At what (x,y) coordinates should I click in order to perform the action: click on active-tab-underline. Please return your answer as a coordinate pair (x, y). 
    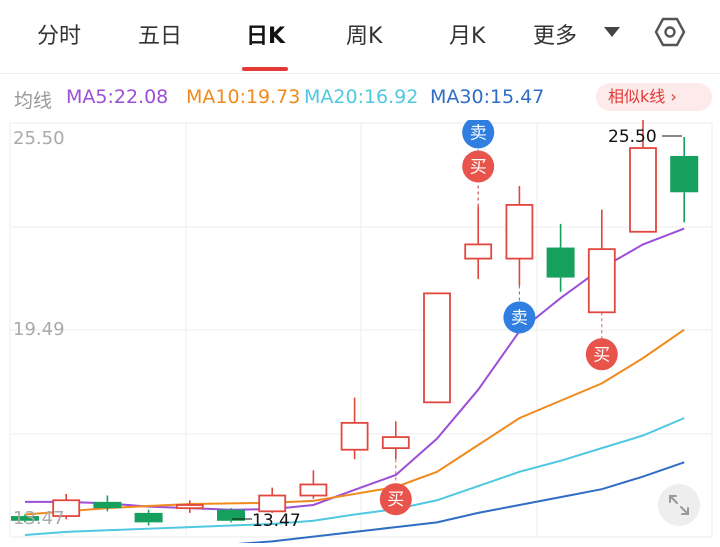
    Looking at the image, I should click on (265, 69).